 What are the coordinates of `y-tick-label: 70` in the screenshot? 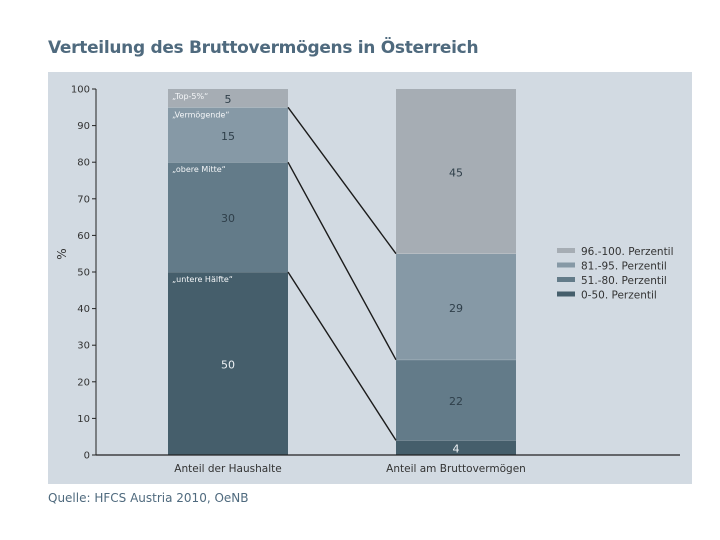 It's located at (83, 199).